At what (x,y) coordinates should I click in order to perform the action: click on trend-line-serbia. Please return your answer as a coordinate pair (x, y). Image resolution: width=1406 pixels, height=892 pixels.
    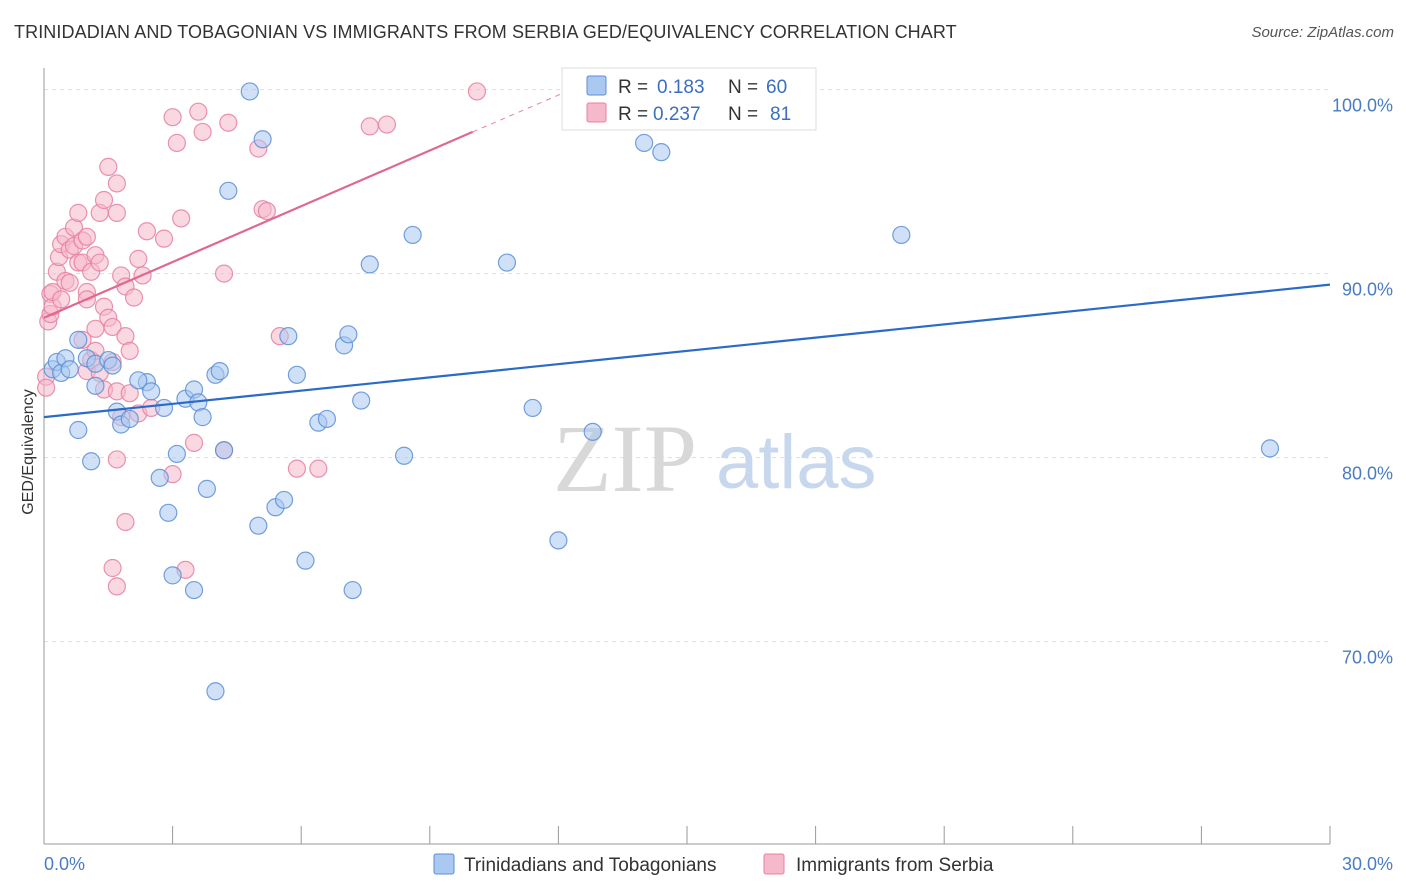
    Looking at the image, I should click on (258, 224).